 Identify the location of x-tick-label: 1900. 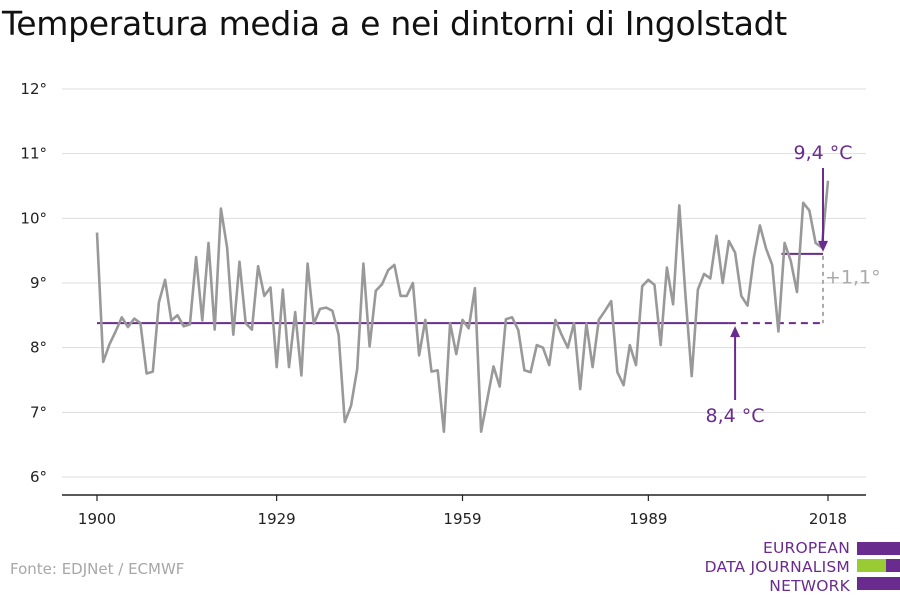
(97, 519).